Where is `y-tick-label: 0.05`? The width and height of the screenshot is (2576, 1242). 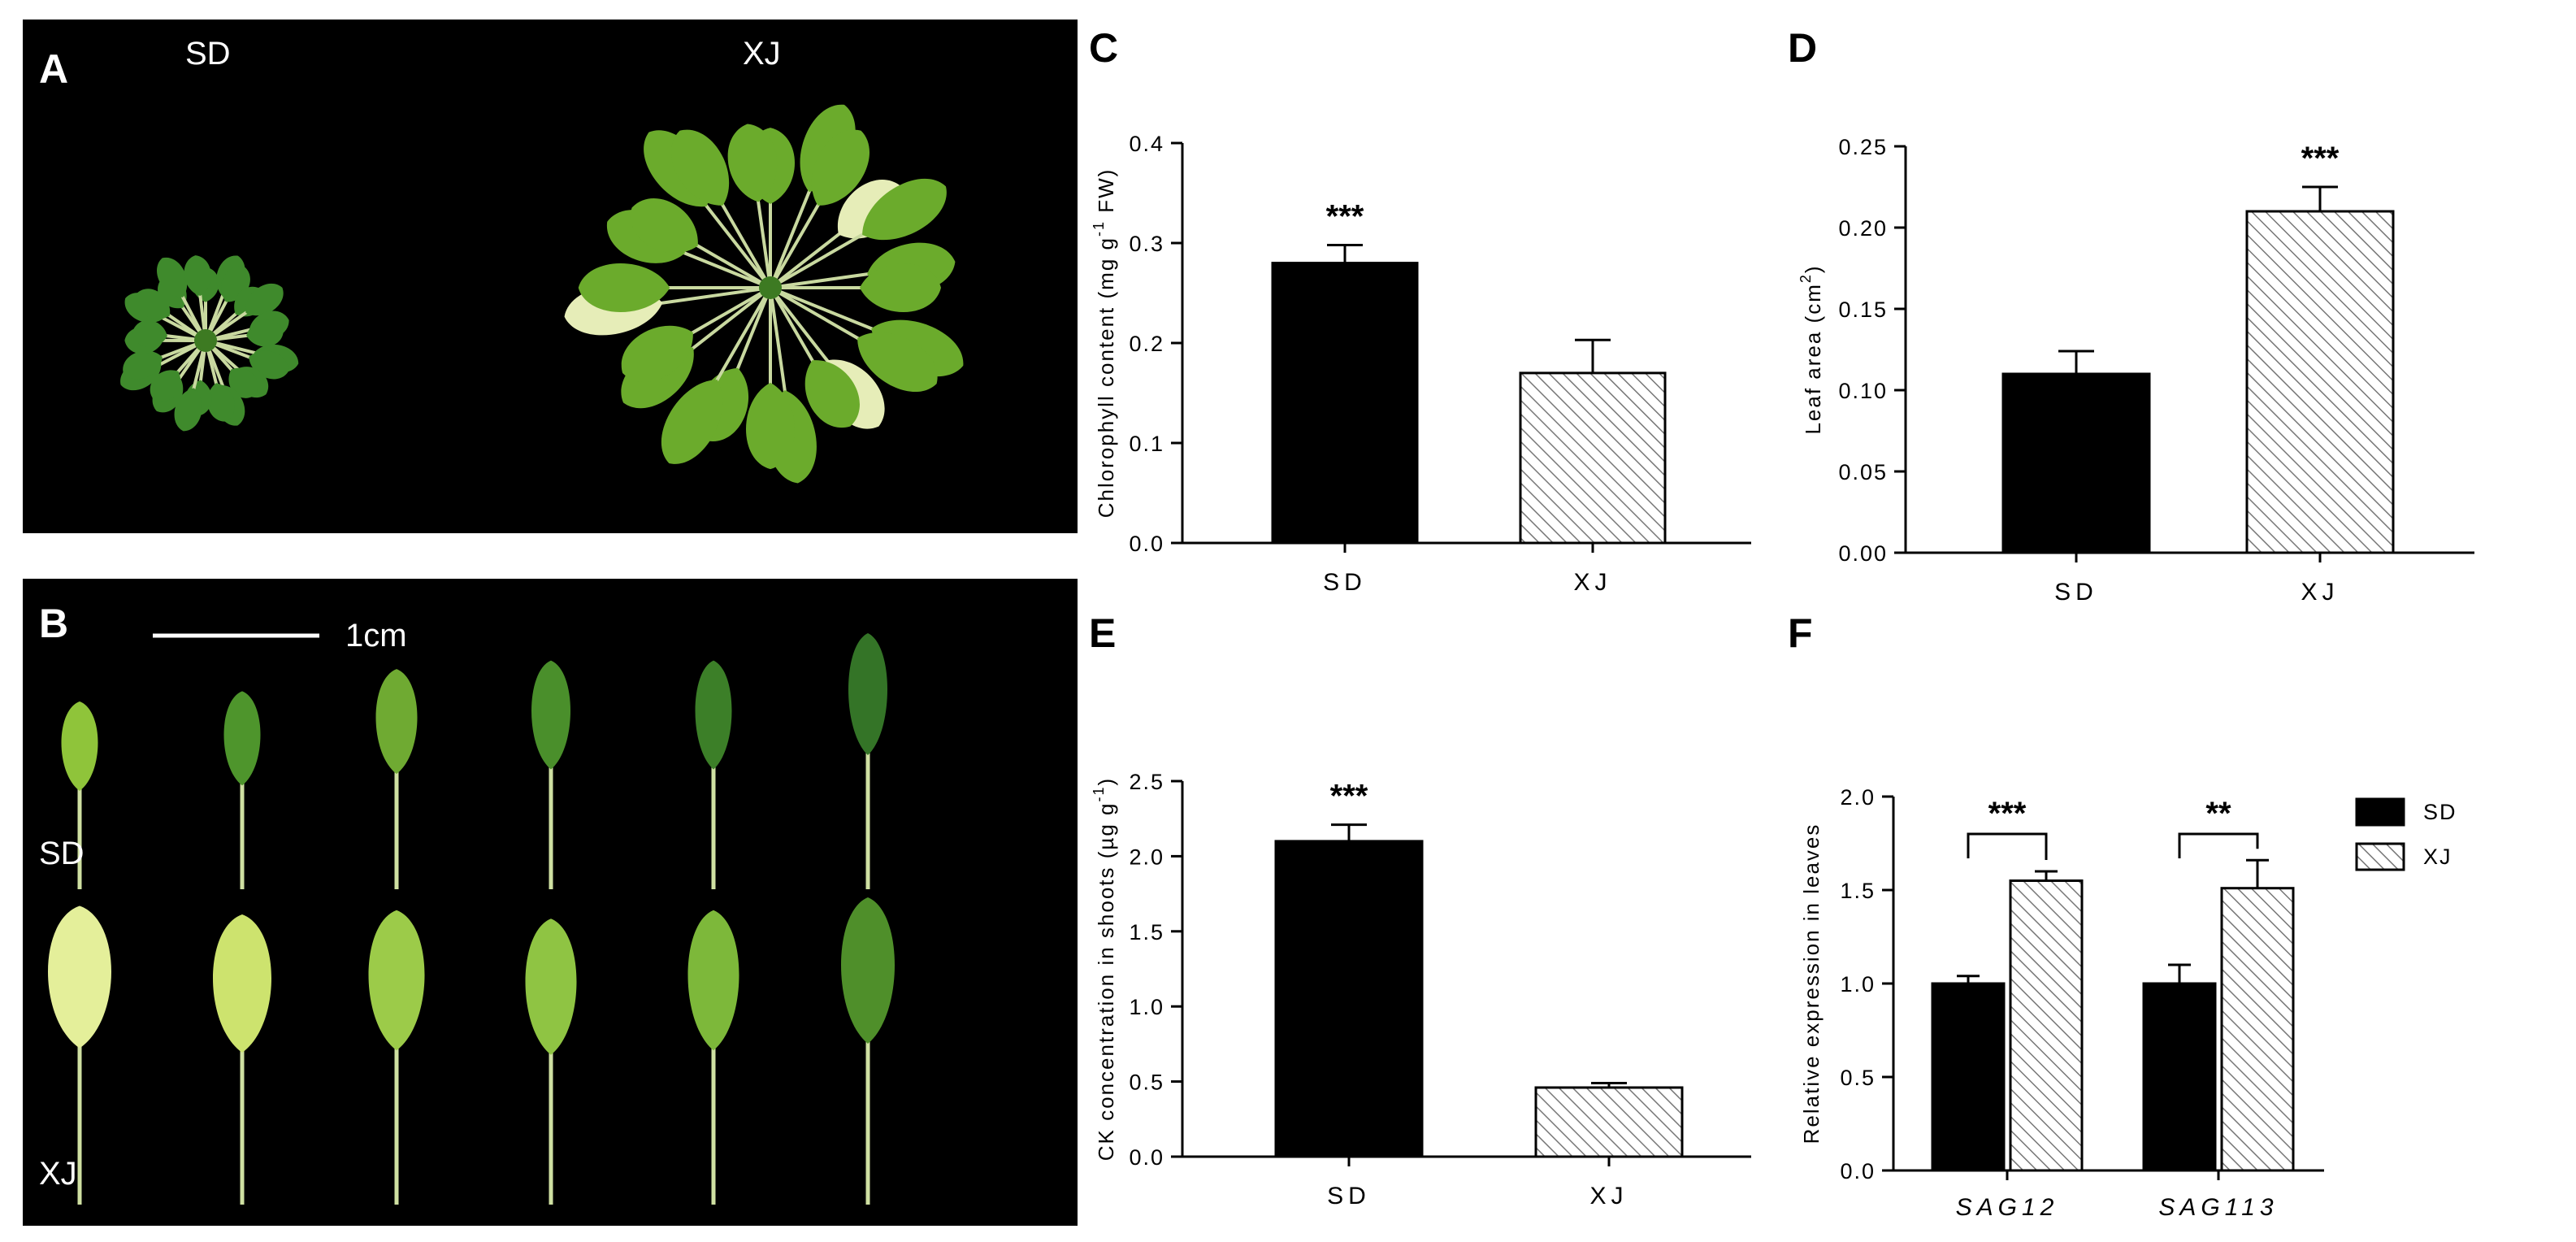
y-tick-label: 0.05 is located at coordinates (1863, 472).